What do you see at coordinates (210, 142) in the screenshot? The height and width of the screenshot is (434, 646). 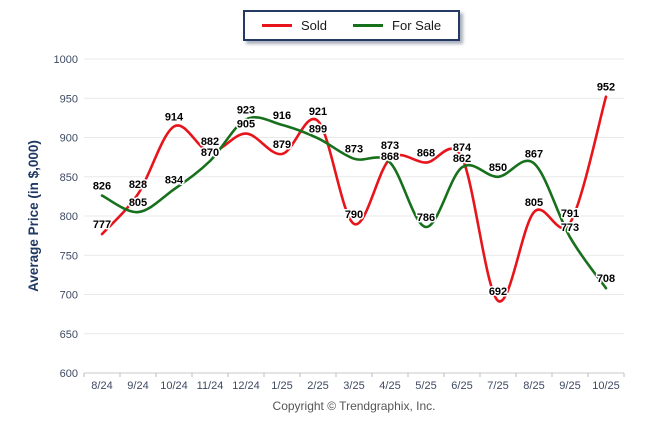 I see `data-point-label: 882` at bounding box center [210, 142].